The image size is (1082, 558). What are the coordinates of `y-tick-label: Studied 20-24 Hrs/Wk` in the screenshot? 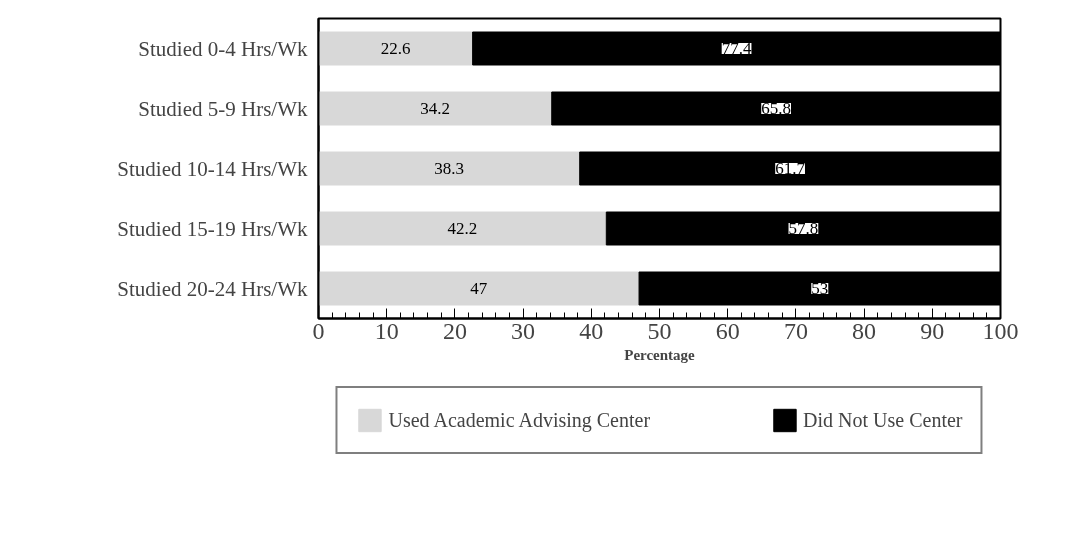 It's located at (212, 288).